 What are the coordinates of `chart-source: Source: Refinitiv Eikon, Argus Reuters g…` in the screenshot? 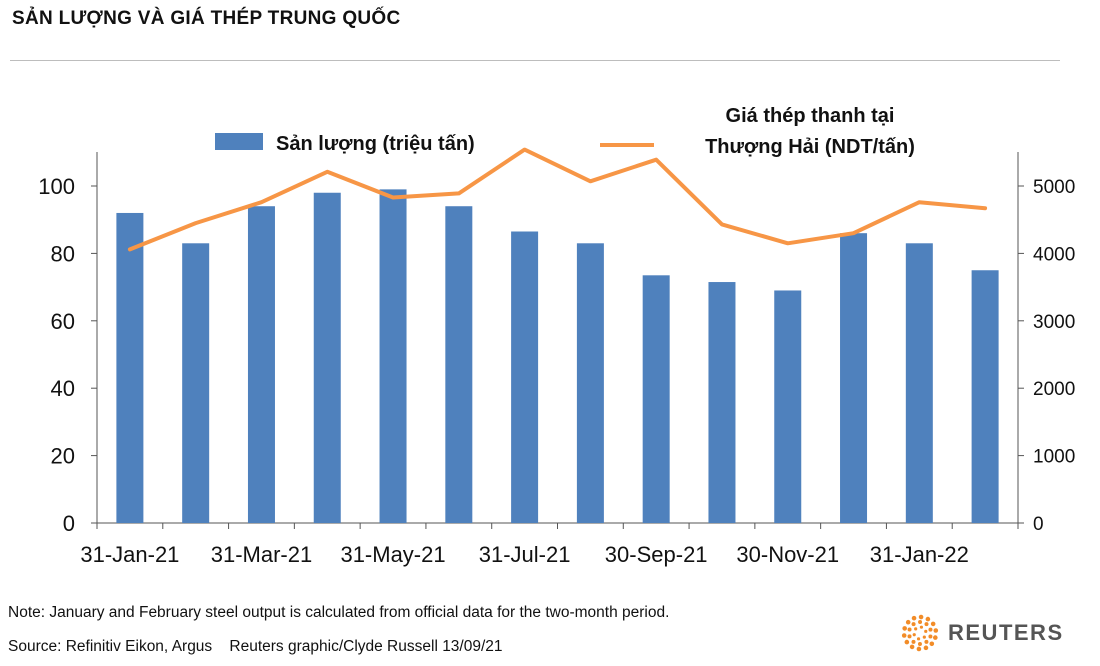 It's located at (255, 646).